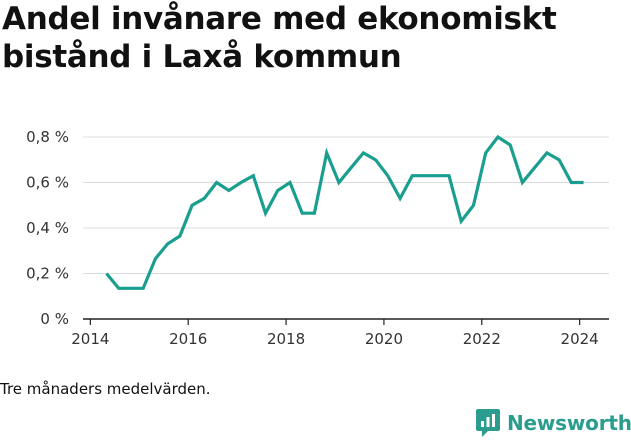  Describe the element at coordinates (569, 423) in the screenshot. I see `brand-name: Newsworthy` at that location.